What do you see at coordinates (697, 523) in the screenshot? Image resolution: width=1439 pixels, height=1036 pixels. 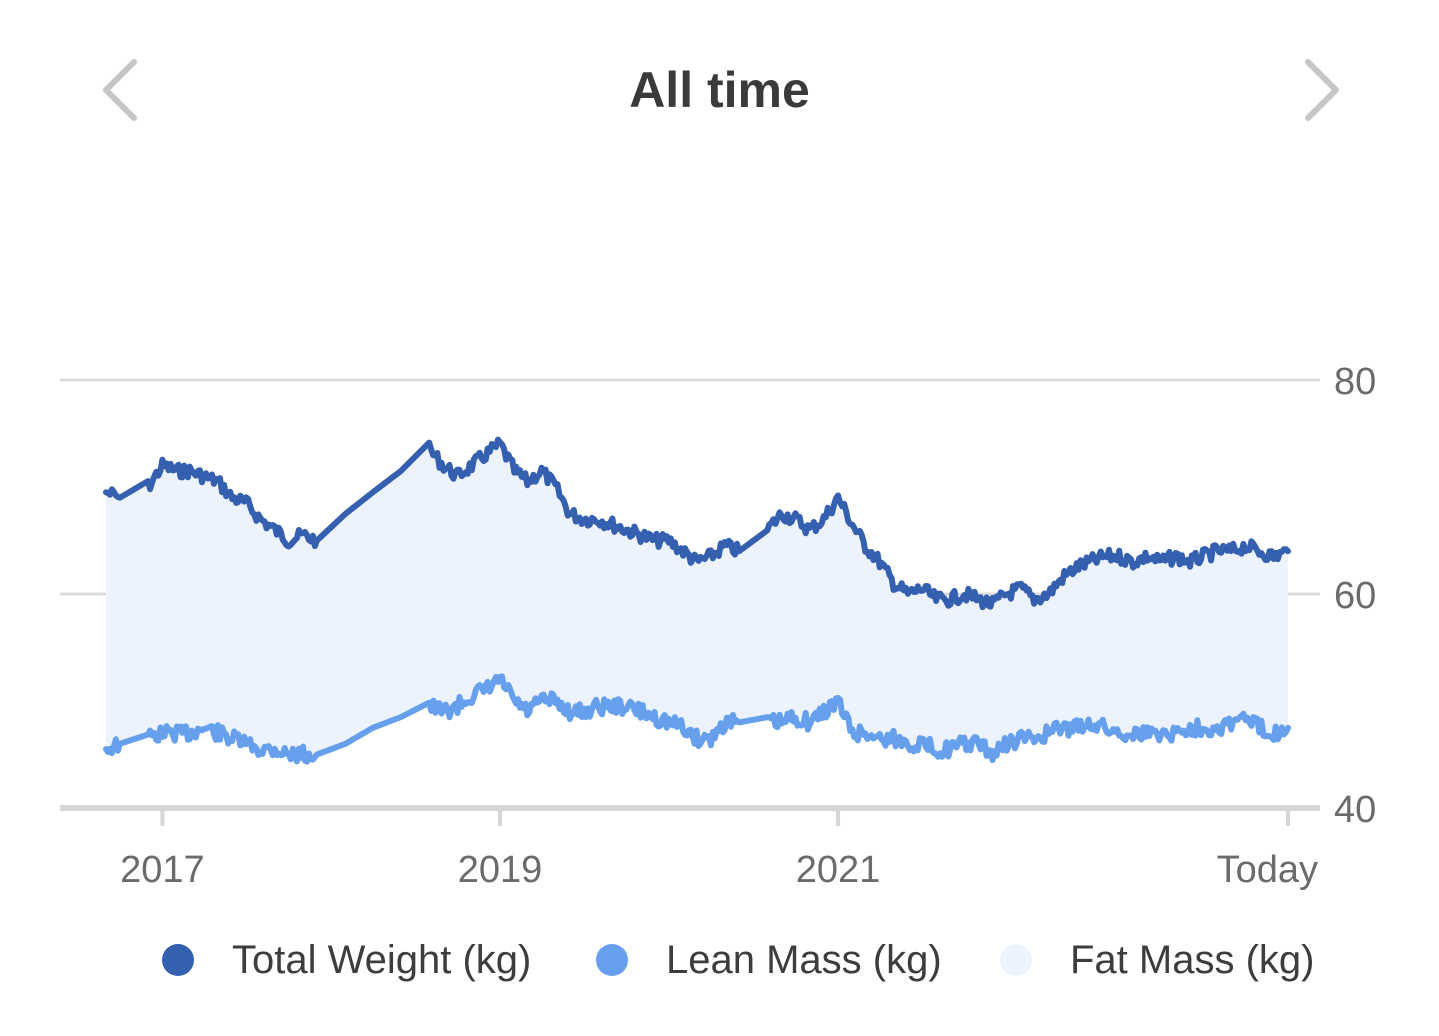 I see `total-weight-line` at bounding box center [697, 523].